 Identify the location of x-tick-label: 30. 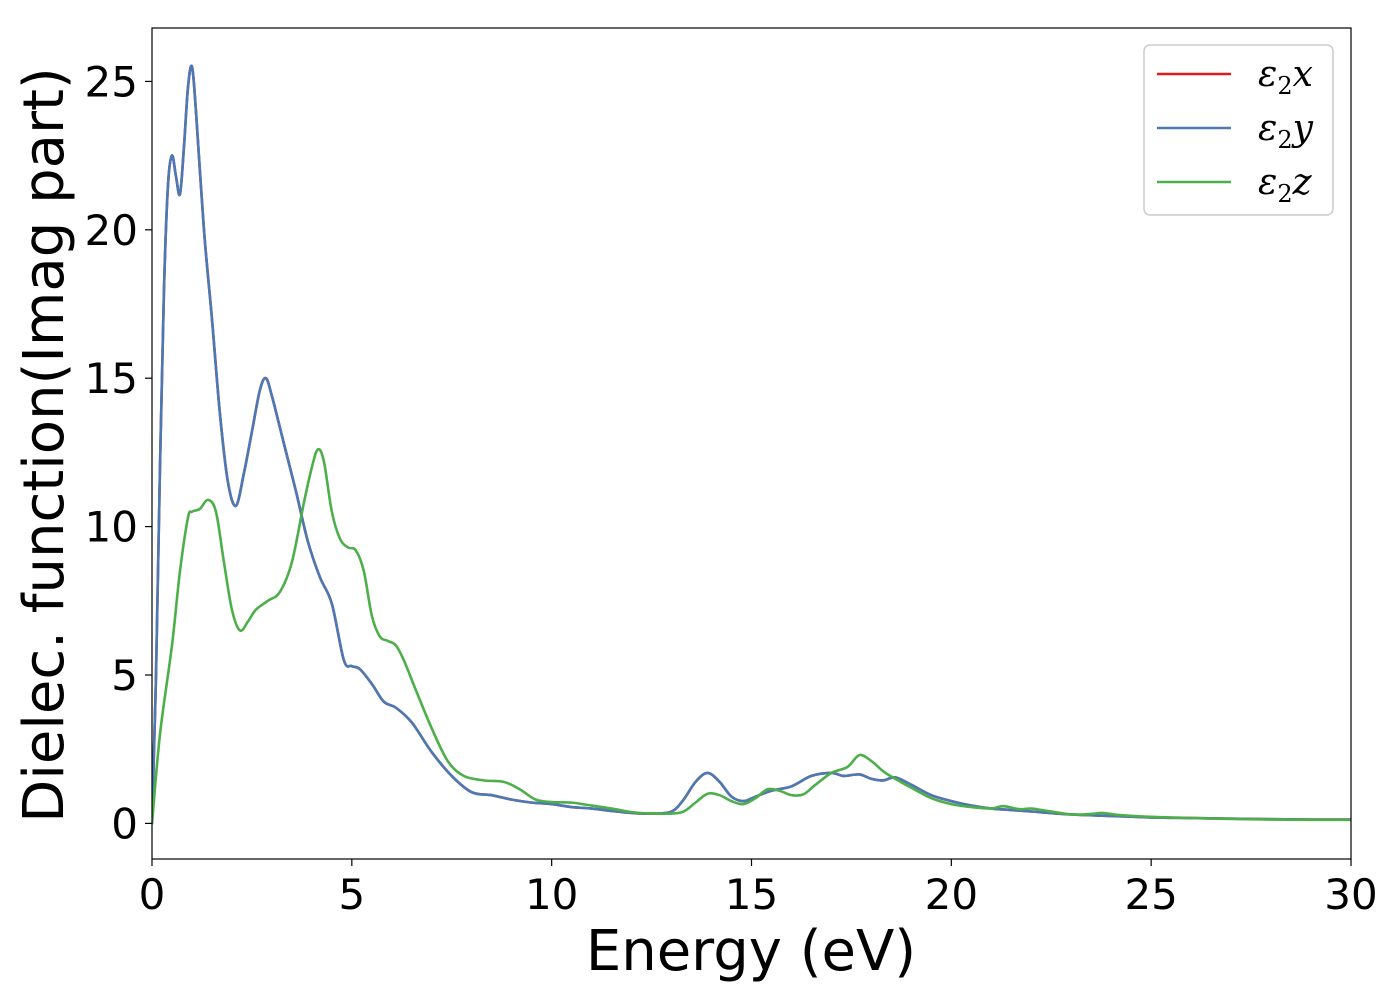
(1350, 894).